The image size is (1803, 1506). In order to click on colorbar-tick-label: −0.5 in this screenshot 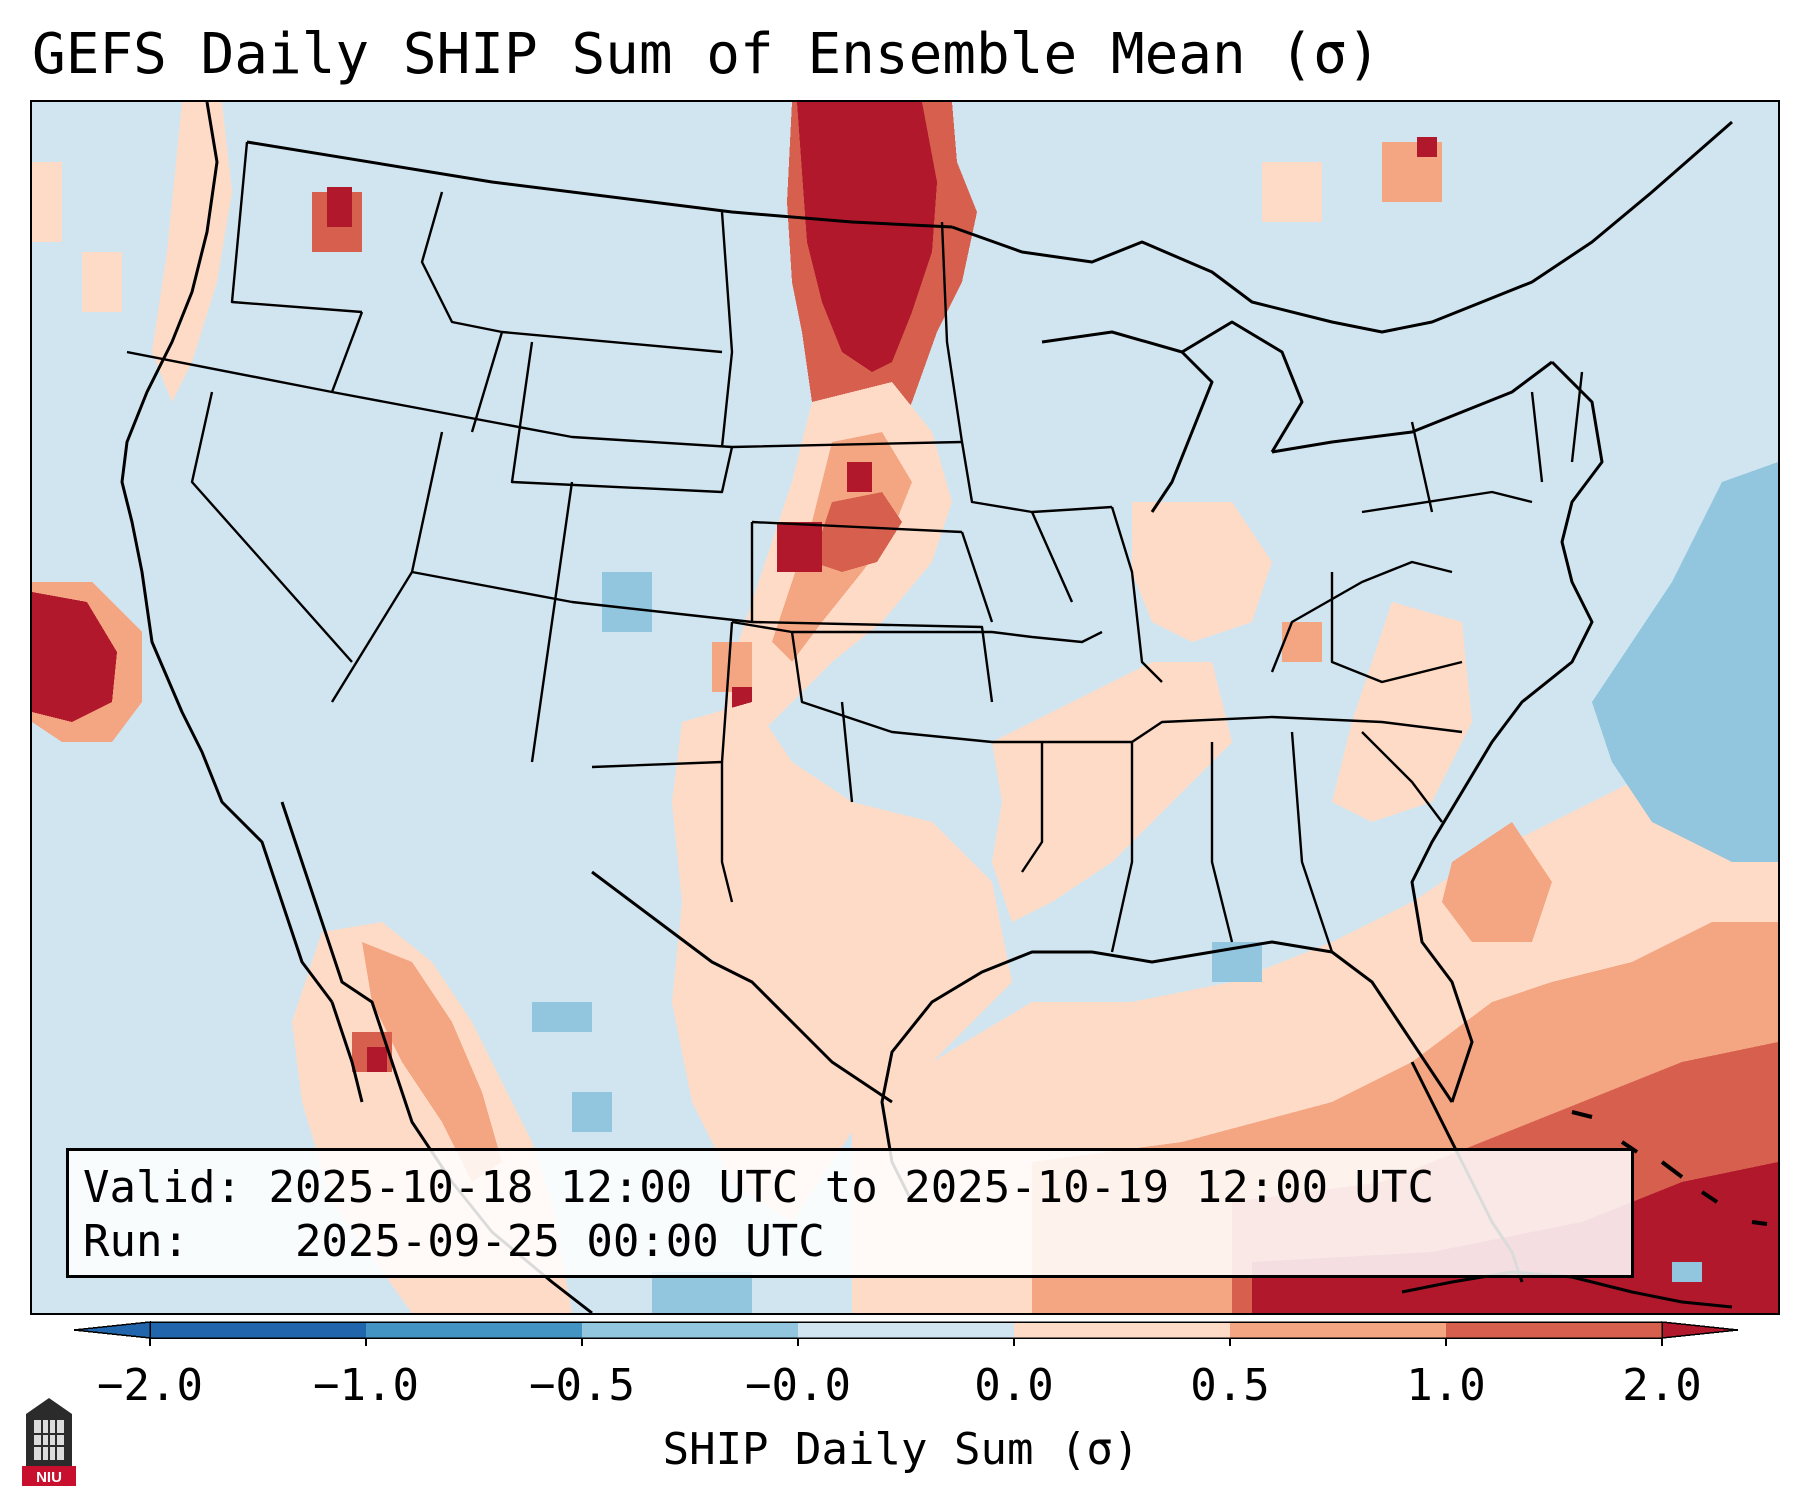, I will do `click(582, 1385)`.